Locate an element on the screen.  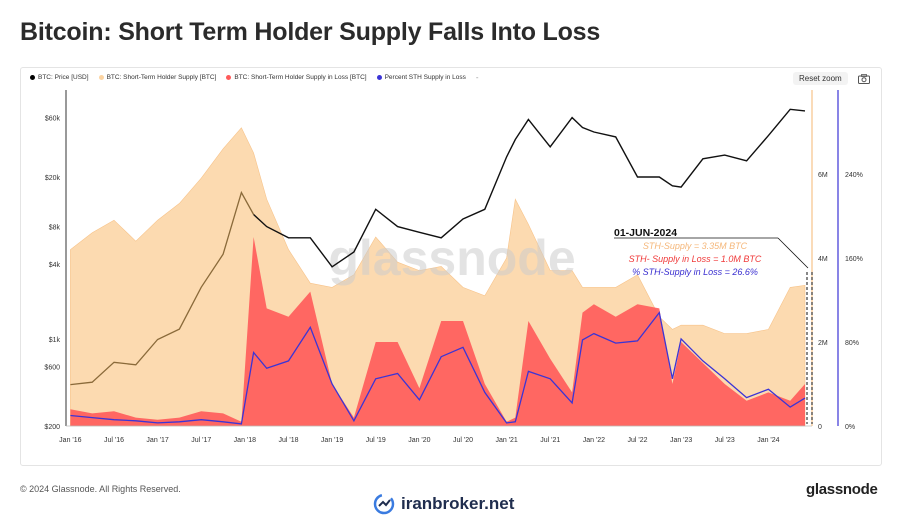
brand-mark: iranbroker.net is located at coordinates (443, 504).